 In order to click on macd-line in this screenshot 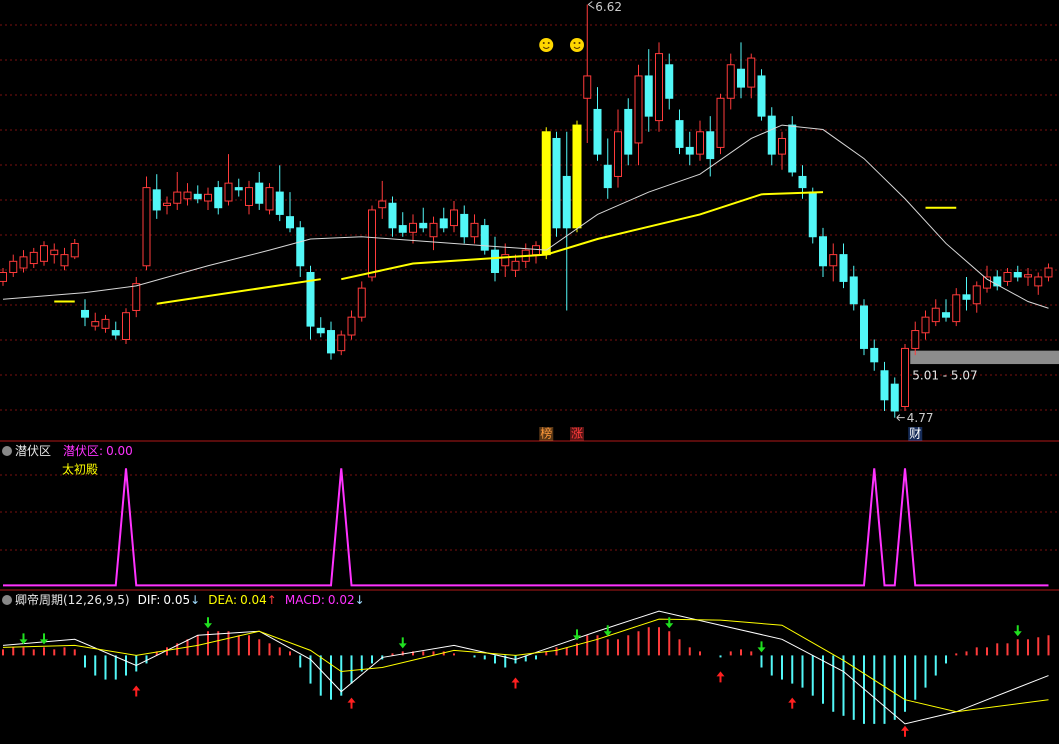, I will do `click(525, 665)`.